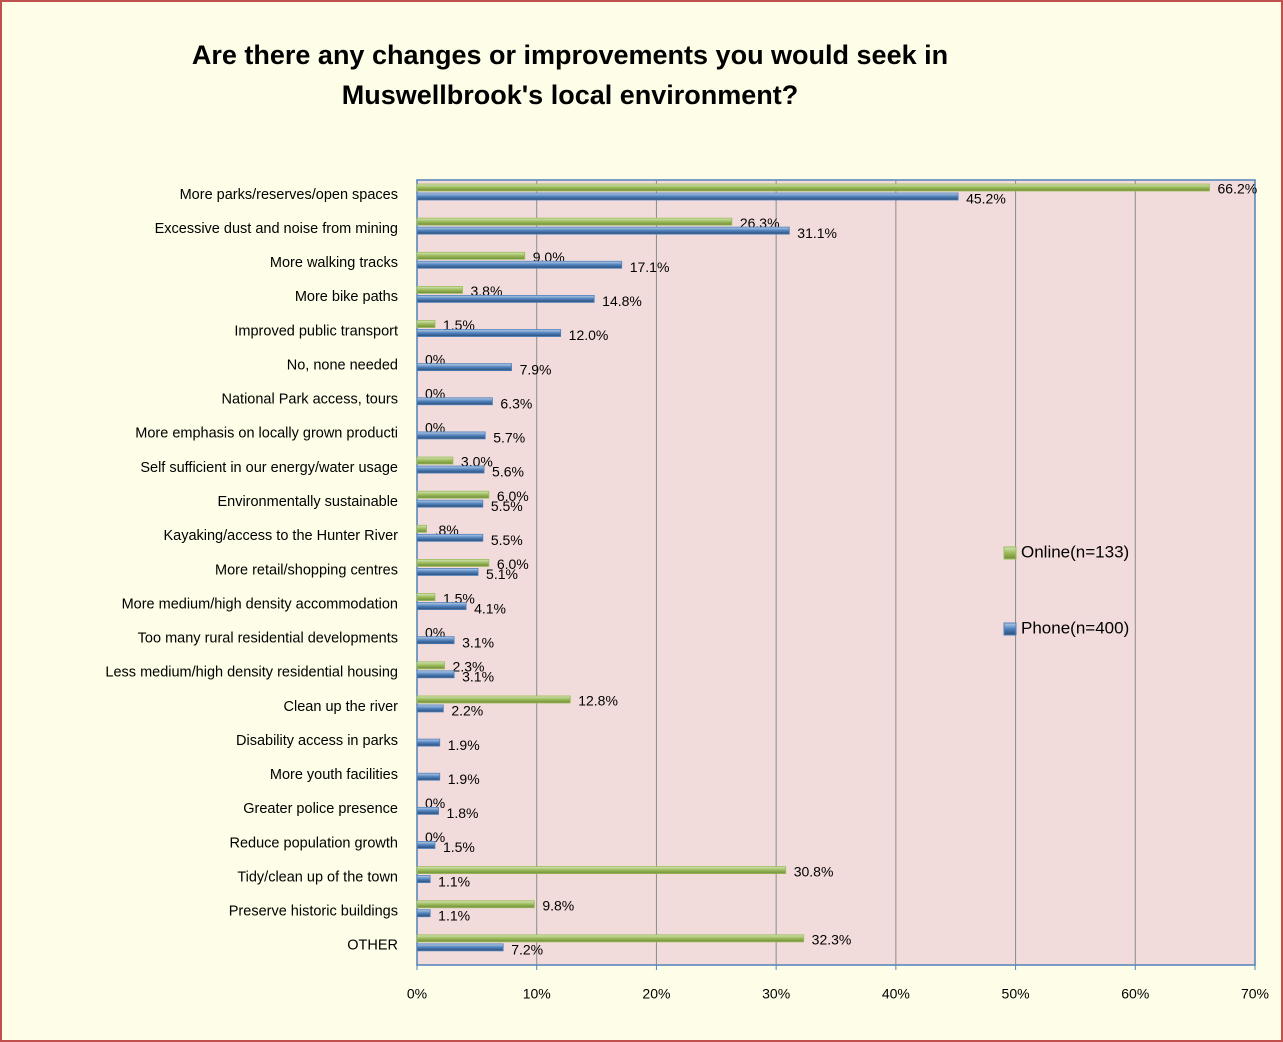 The height and width of the screenshot is (1042, 1283). Describe the element at coordinates (316, 331) in the screenshot. I see `category-label: Improved public transport` at that location.